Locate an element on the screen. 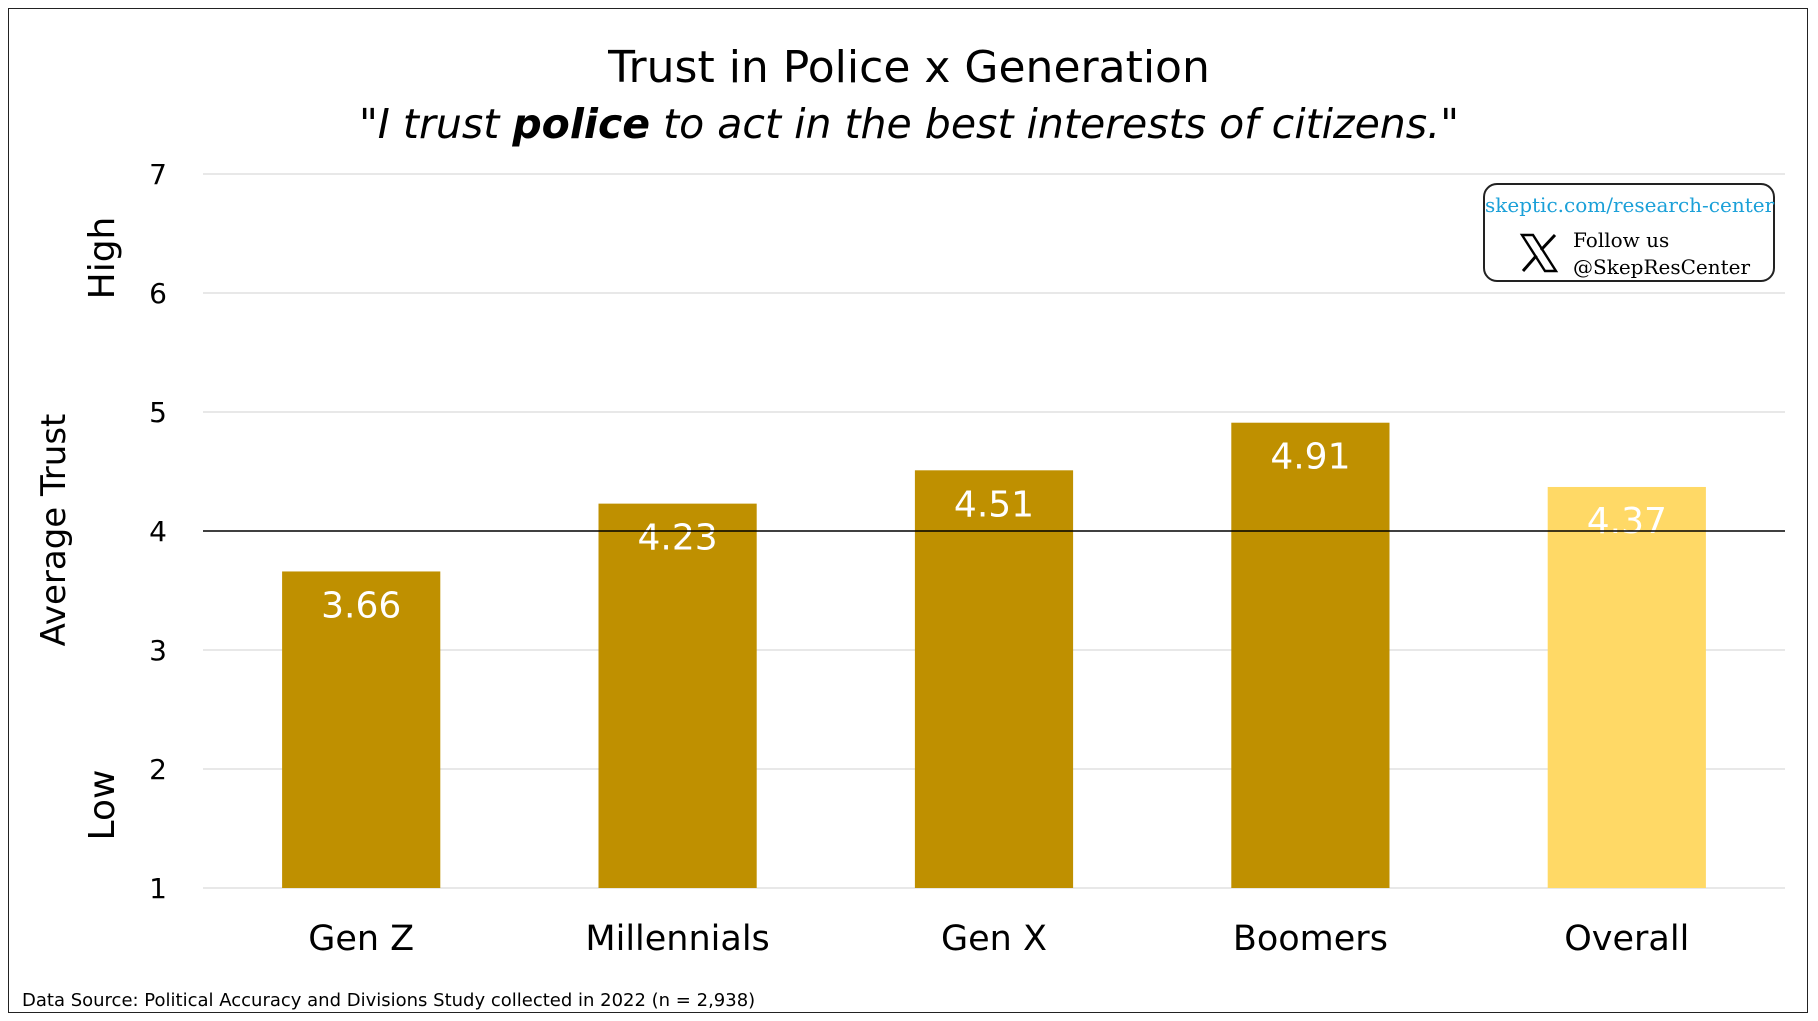 The image size is (1818, 1021). x-category-label: Millennials is located at coordinates (677, 939).